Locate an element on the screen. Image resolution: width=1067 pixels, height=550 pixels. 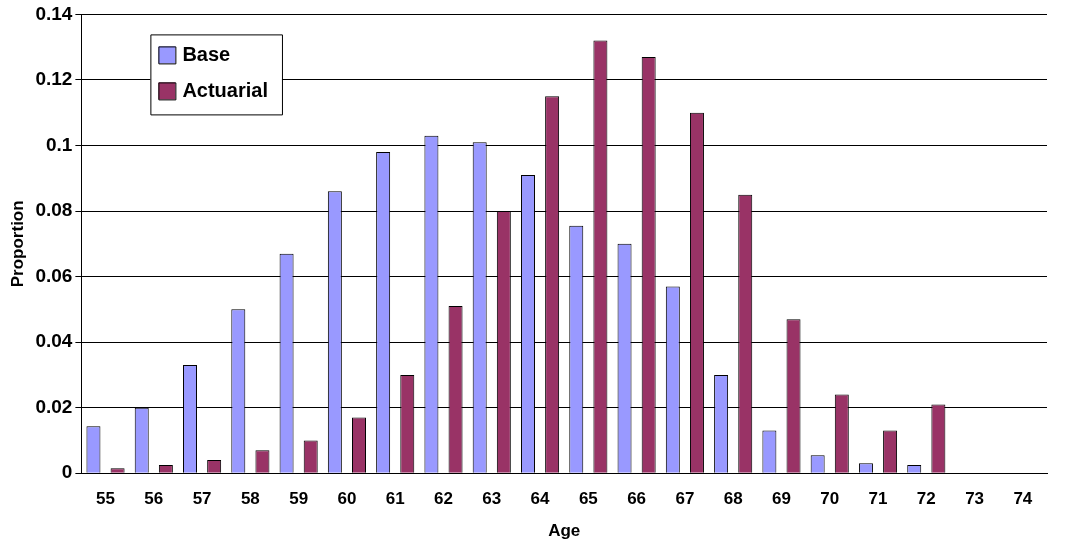
x-tick-label: 61 is located at coordinates (395, 499).